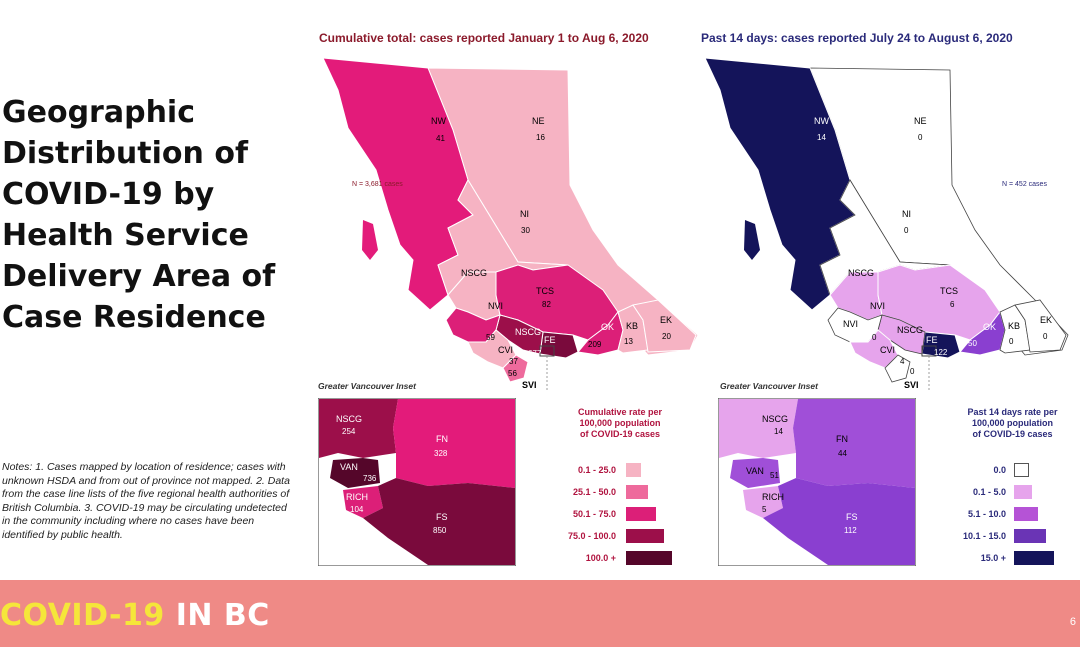  I want to click on region-value-tcs: 6, so click(952, 304).